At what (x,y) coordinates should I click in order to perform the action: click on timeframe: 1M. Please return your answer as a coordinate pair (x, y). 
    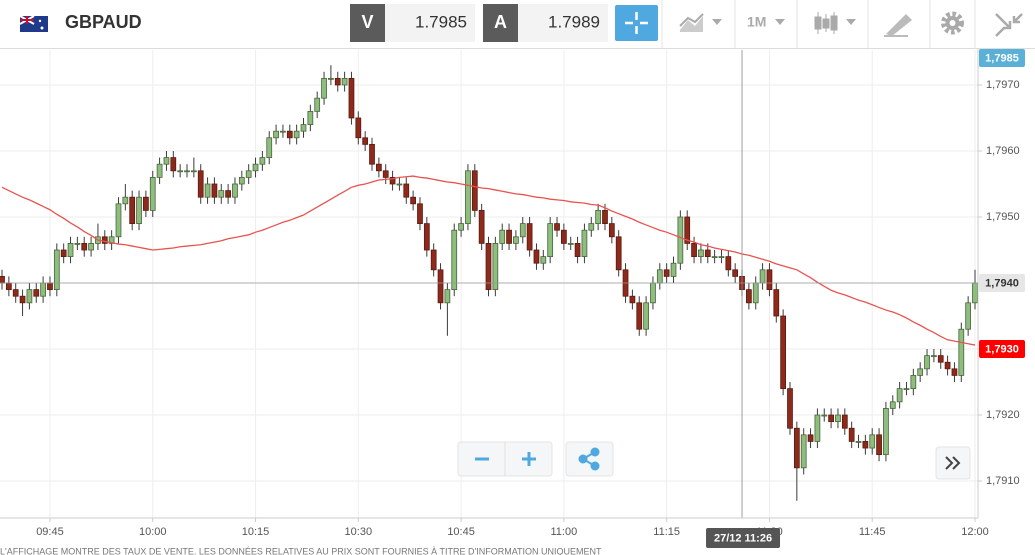
    Looking at the image, I should click on (756, 22).